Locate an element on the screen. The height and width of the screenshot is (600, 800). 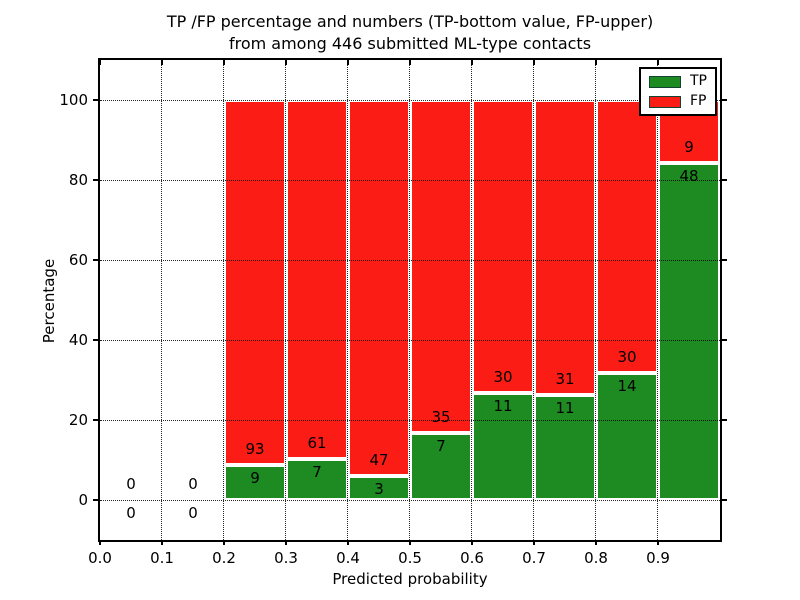
legend-swatch-fp-icon is located at coordinates (665, 101).